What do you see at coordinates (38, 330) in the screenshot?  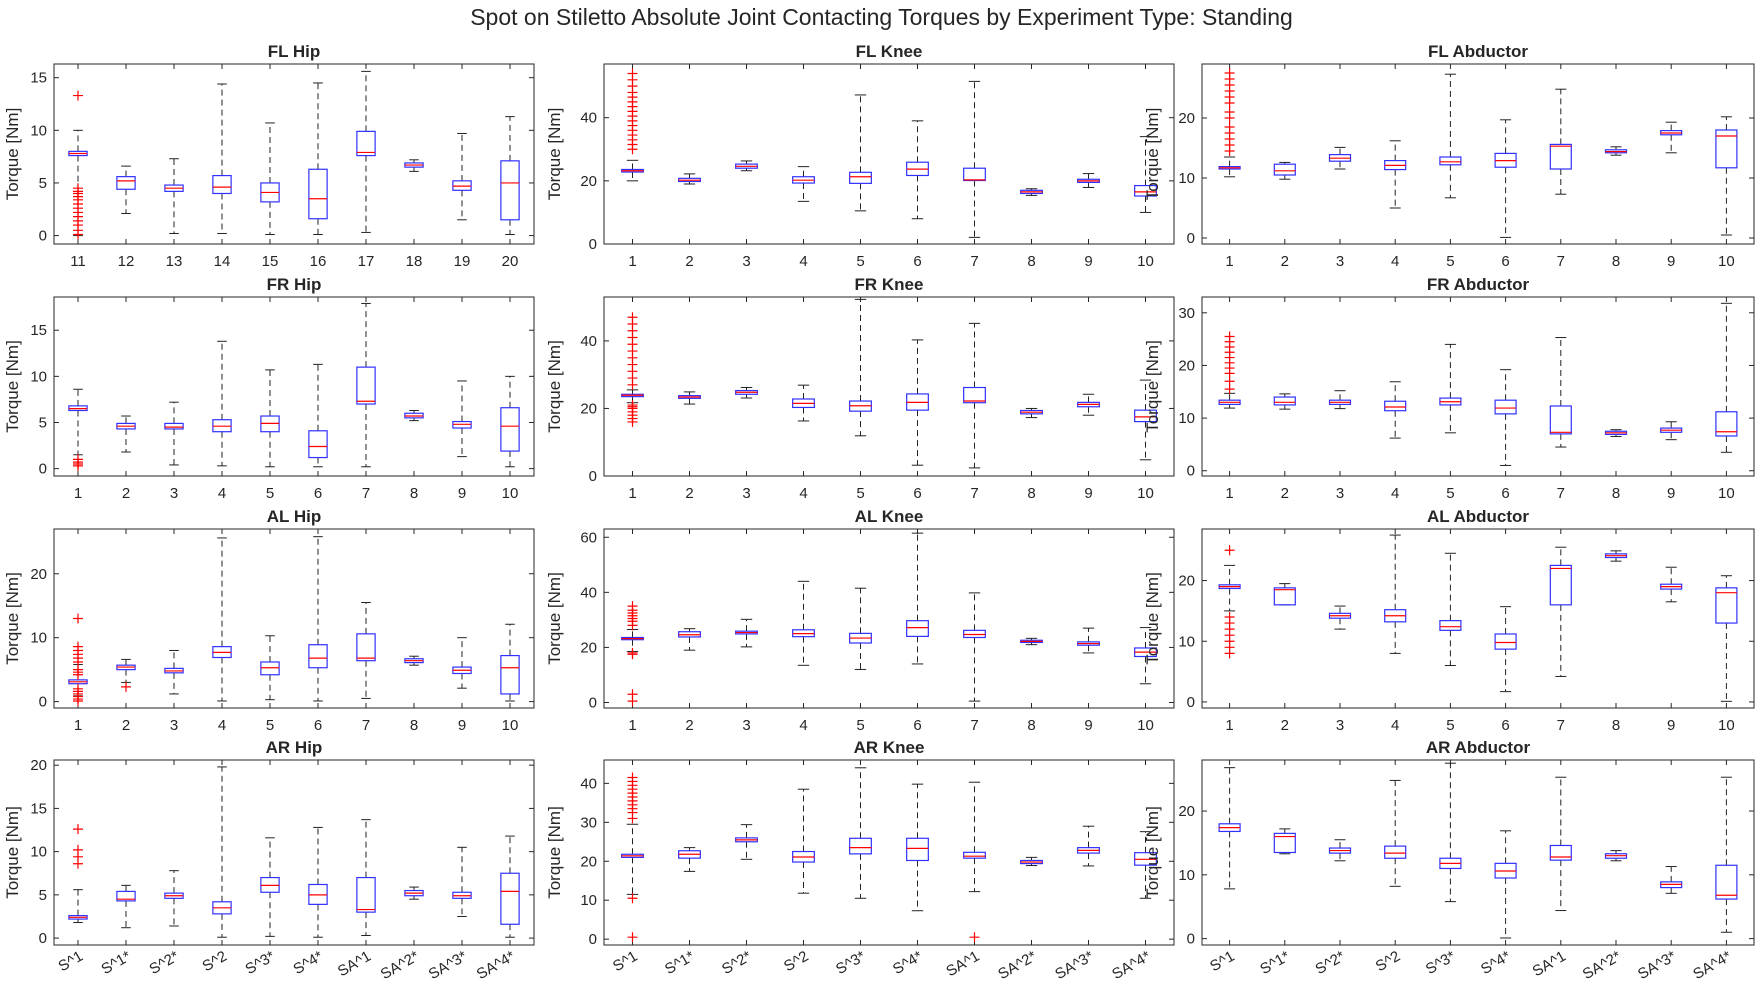 I see `y-tick-label: 15` at bounding box center [38, 330].